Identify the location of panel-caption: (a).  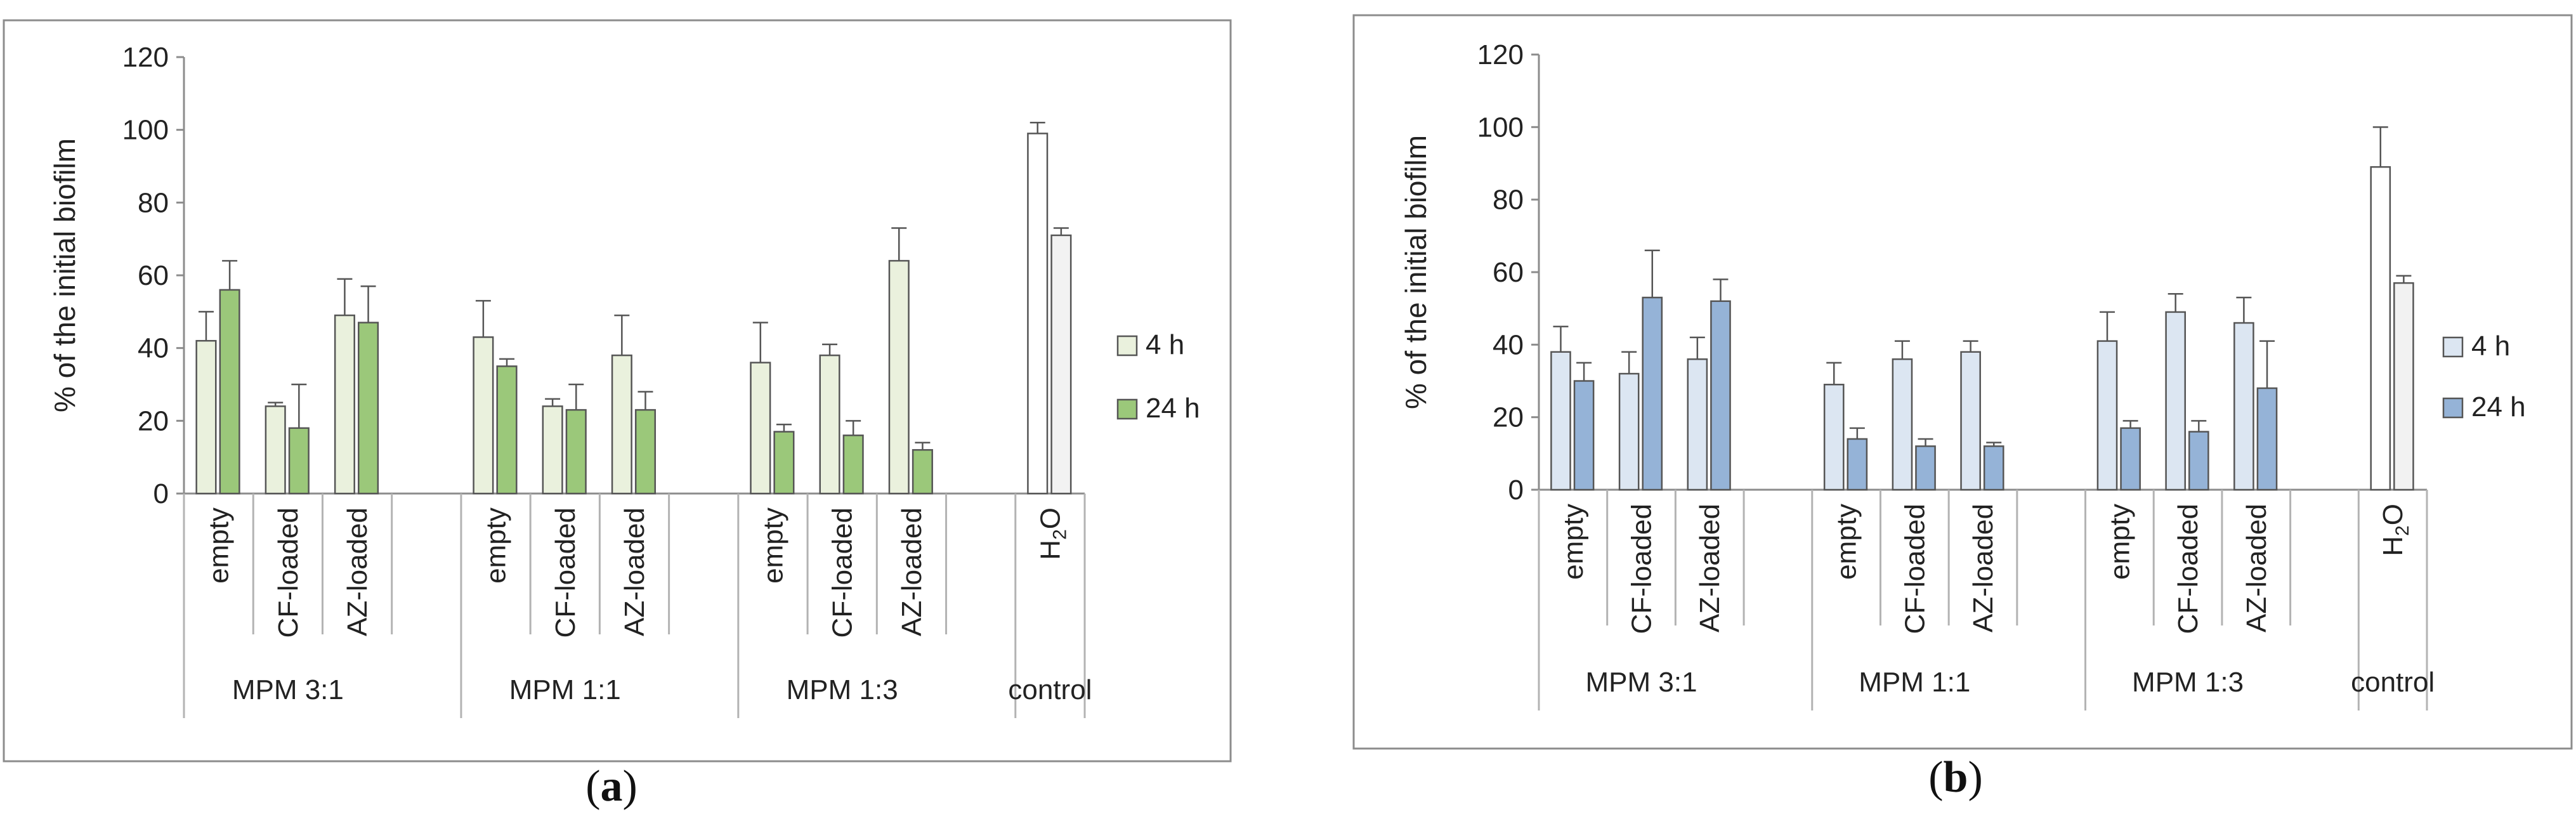
(611, 786).